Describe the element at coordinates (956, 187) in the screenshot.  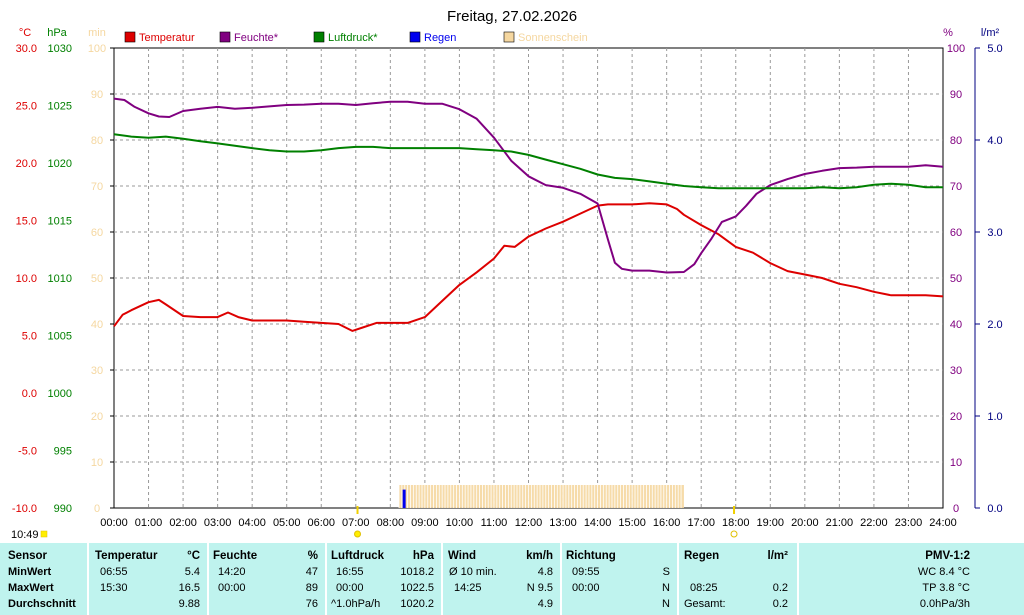
I see `humidity-tick-label: 70` at that location.